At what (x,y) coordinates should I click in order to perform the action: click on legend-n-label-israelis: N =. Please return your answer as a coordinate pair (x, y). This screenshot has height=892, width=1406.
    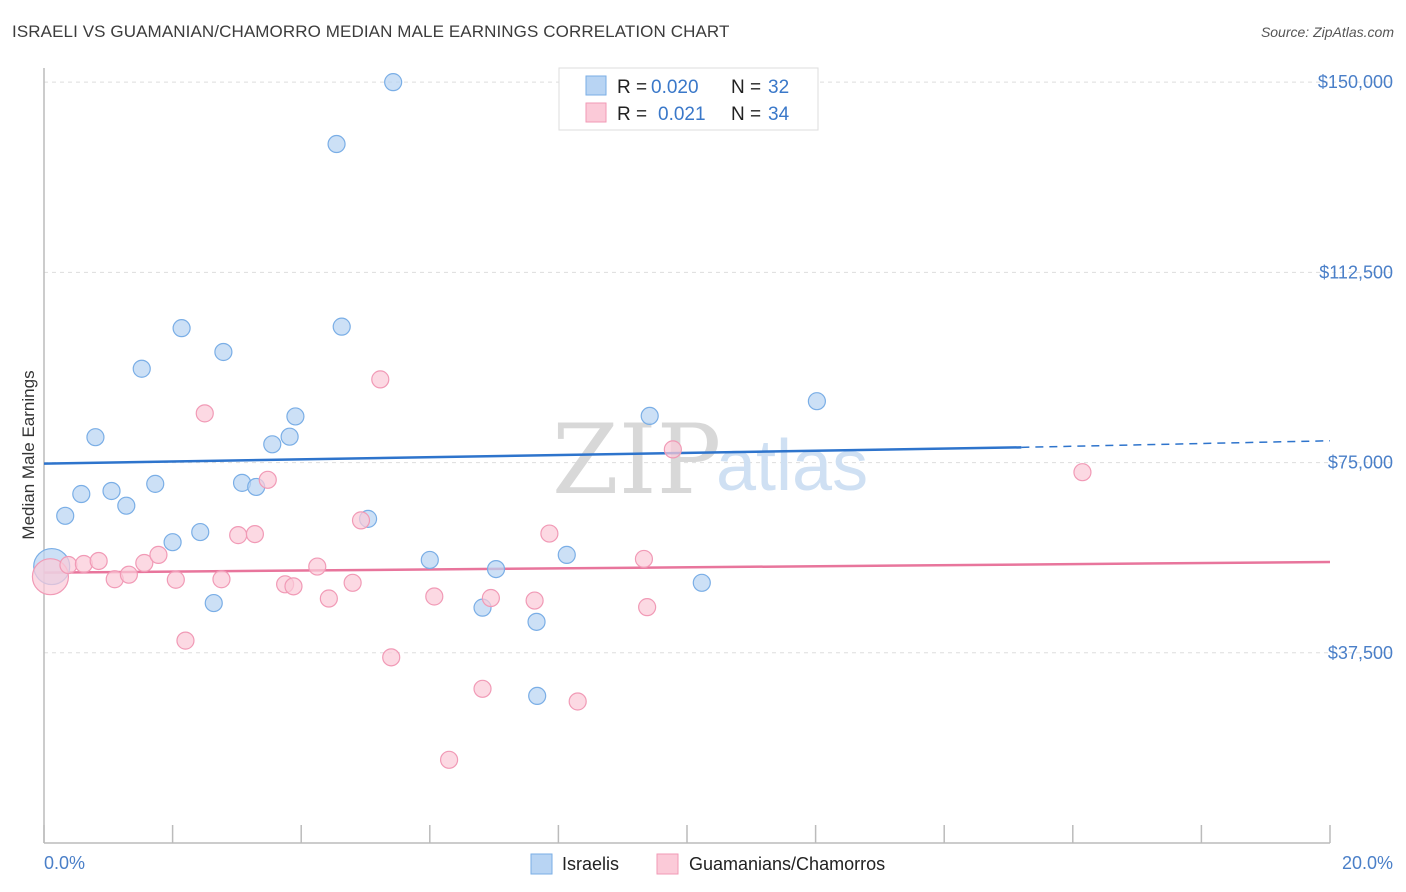
    Looking at the image, I should click on (746, 87).